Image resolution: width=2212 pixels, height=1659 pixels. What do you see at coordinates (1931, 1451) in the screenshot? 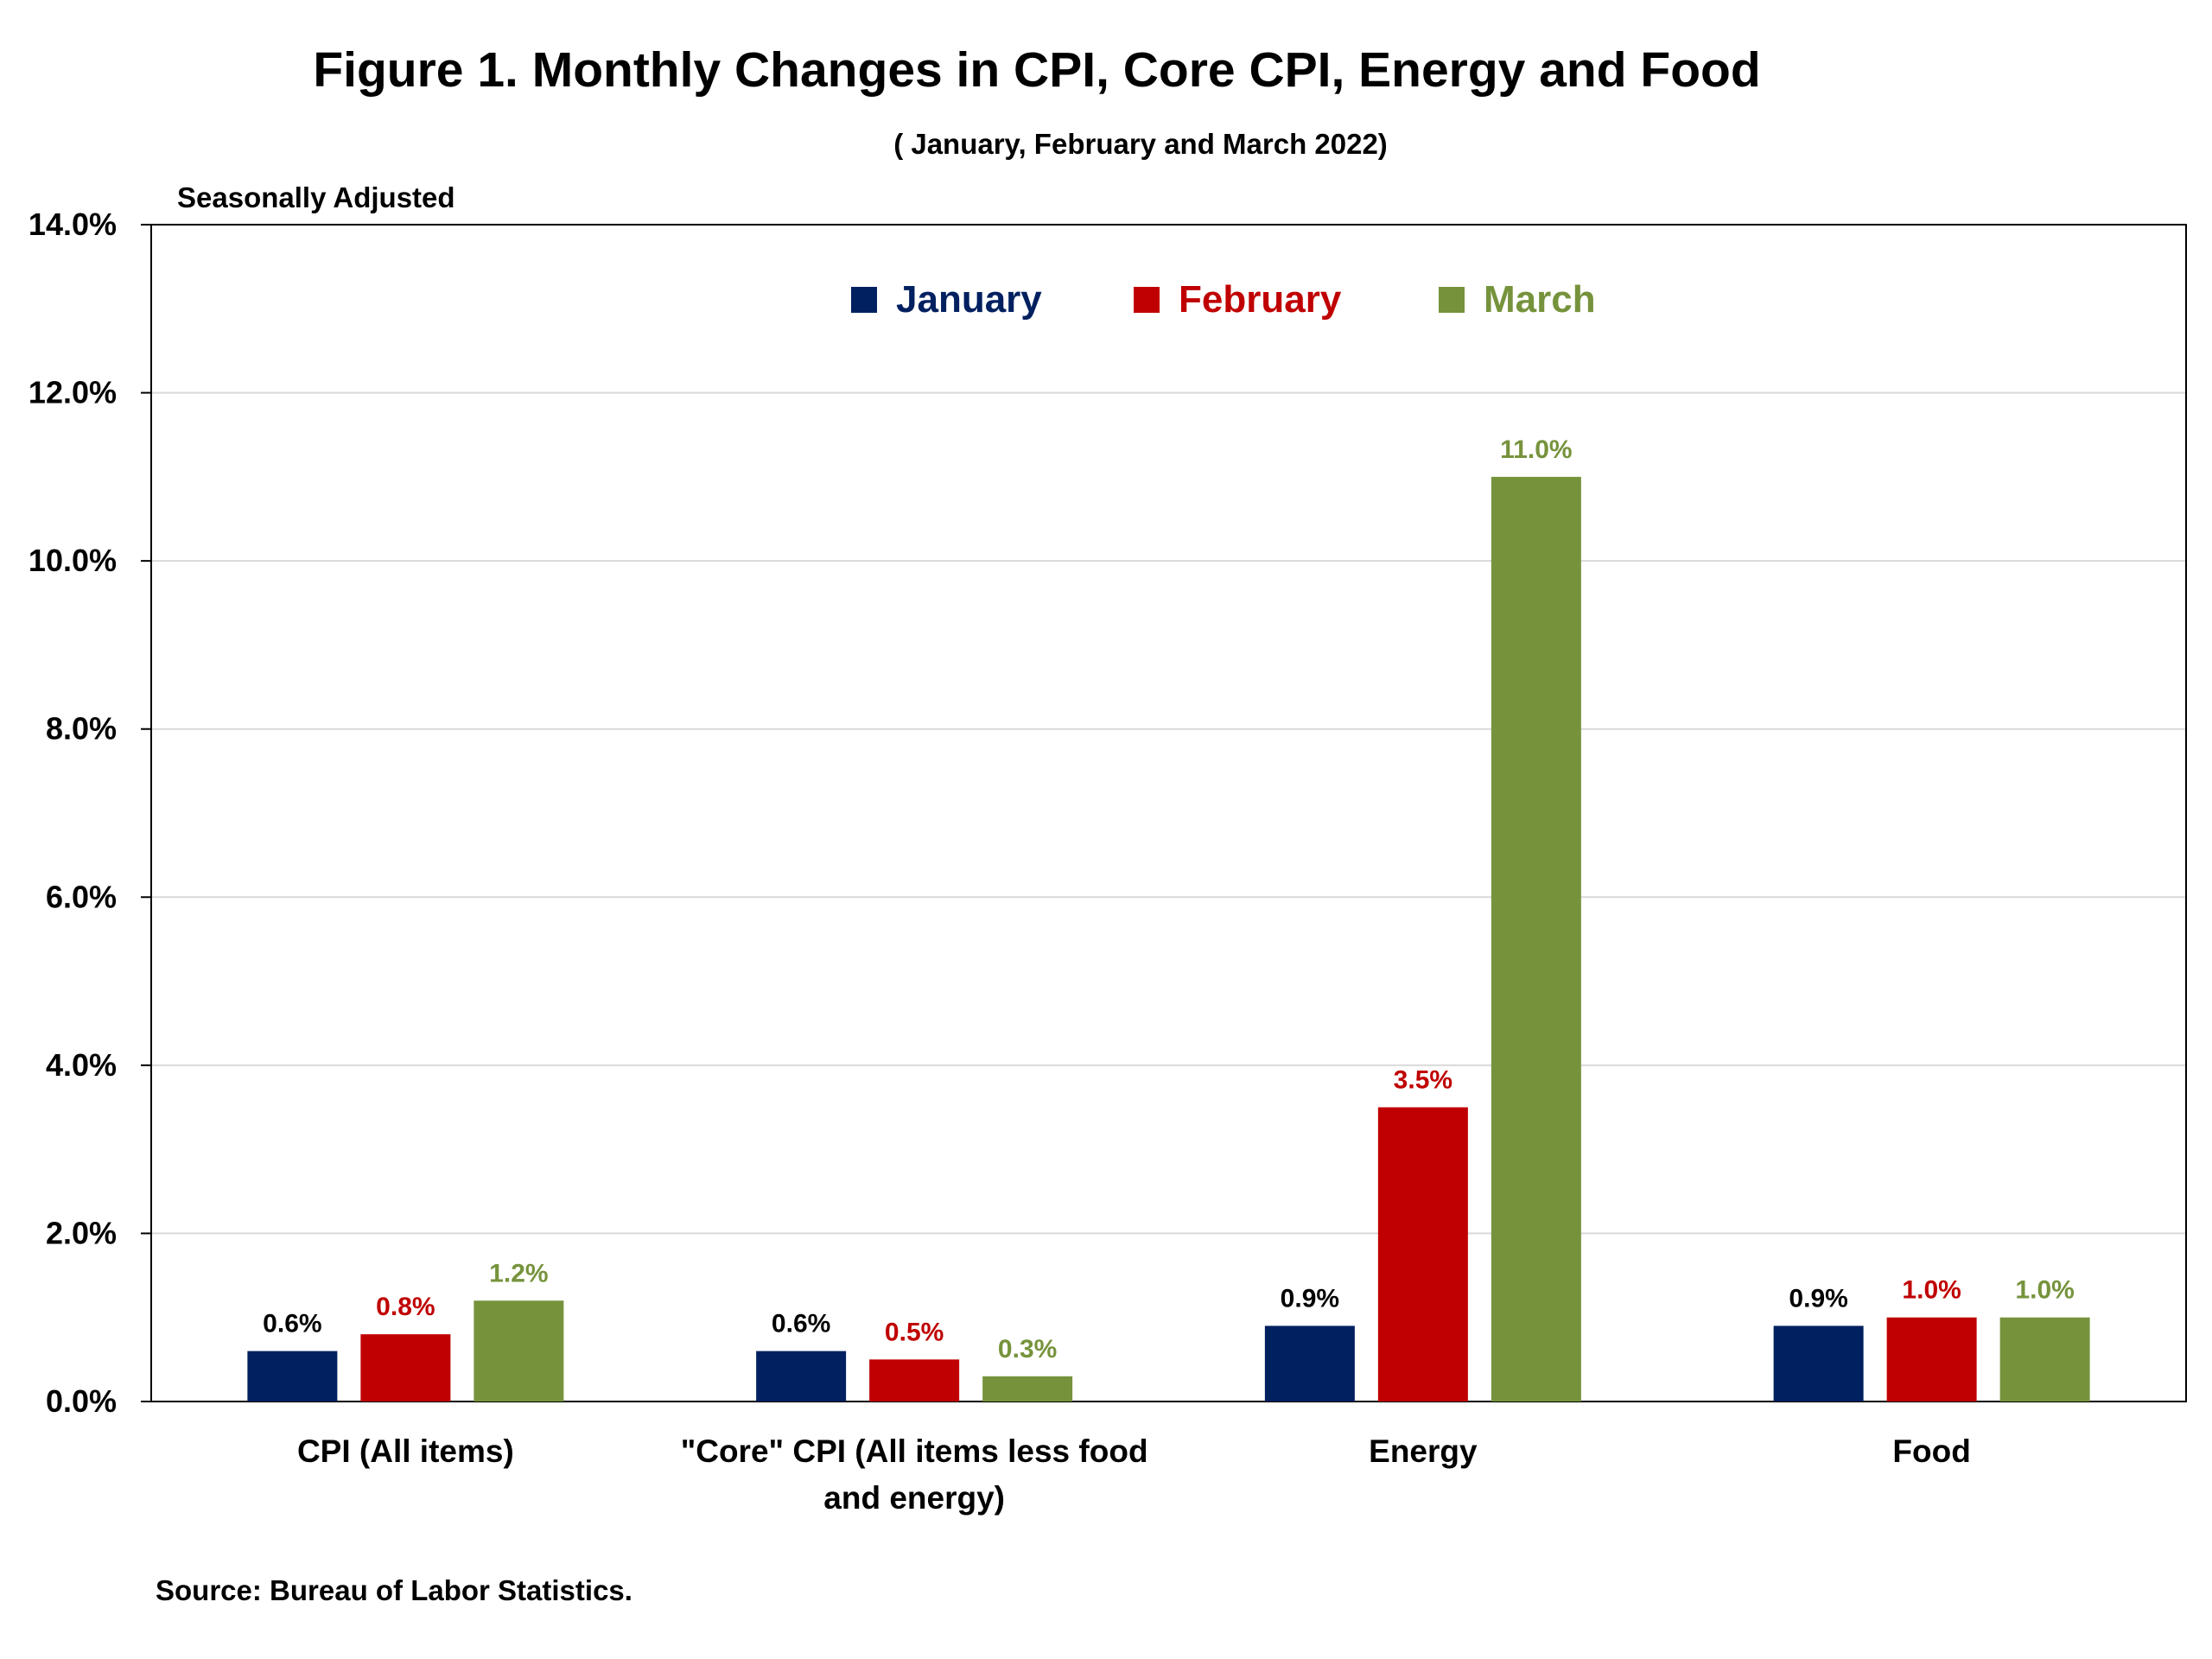
I see `x-tick-label: Food` at bounding box center [1931, 1451].